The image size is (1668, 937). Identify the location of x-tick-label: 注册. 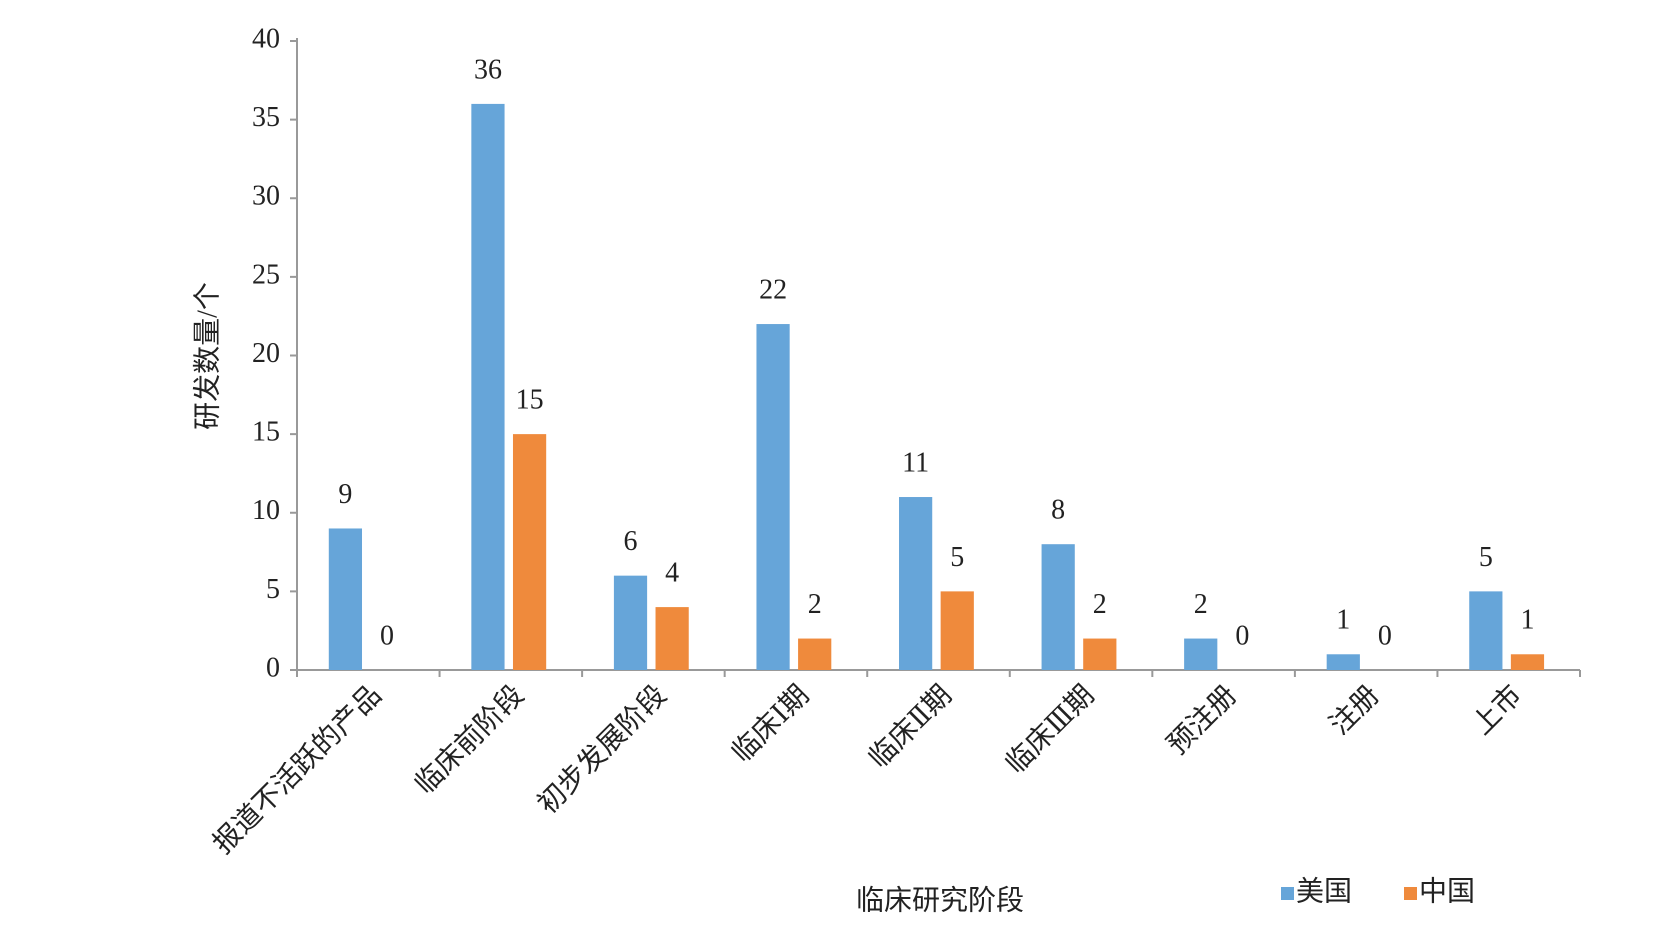
(1354, 710).